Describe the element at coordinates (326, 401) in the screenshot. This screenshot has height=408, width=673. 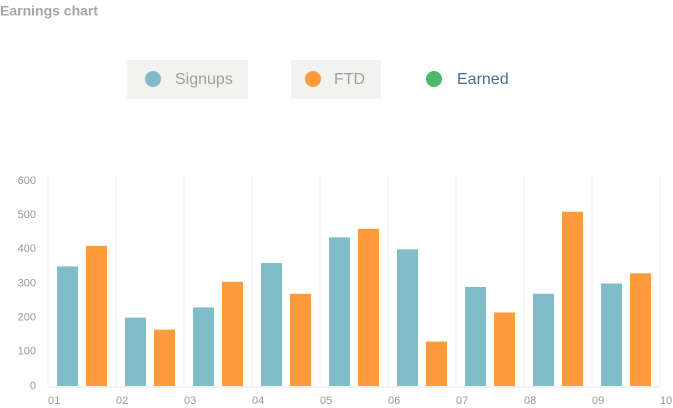
I see `x-tick-label: 05` at that location.